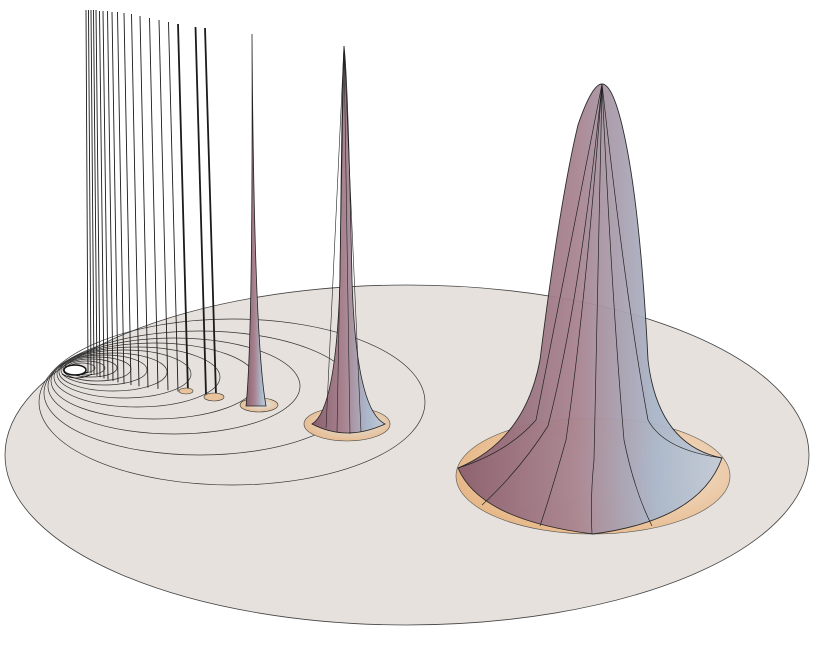  Describe the element at coordinates (232, 402) in the screenshot. I see `contour-rings` at that location.